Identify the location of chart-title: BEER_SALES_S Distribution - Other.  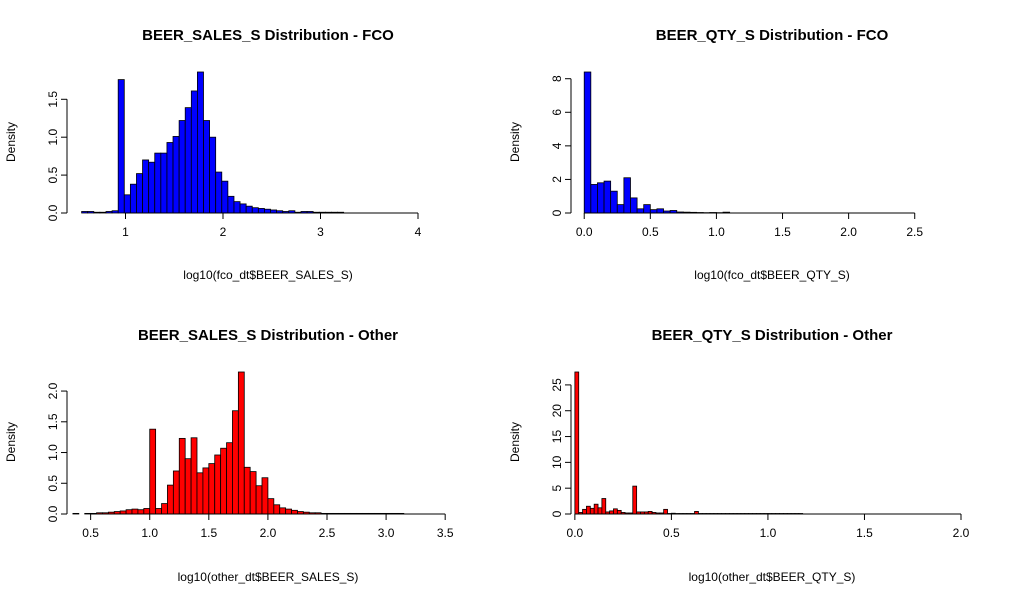
(268, 335).